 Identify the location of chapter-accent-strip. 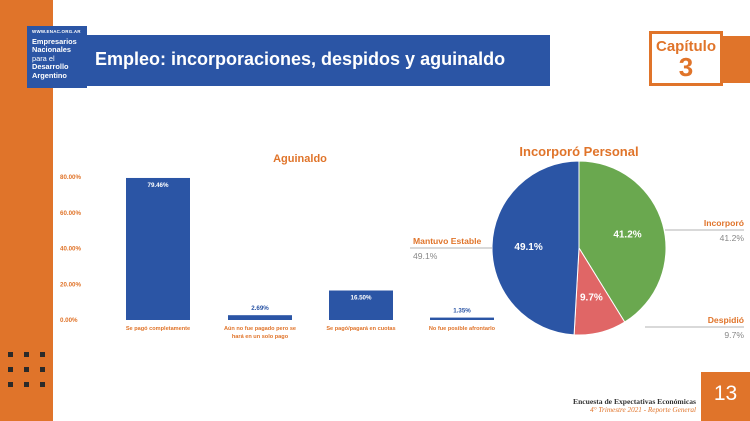
(736, 59).